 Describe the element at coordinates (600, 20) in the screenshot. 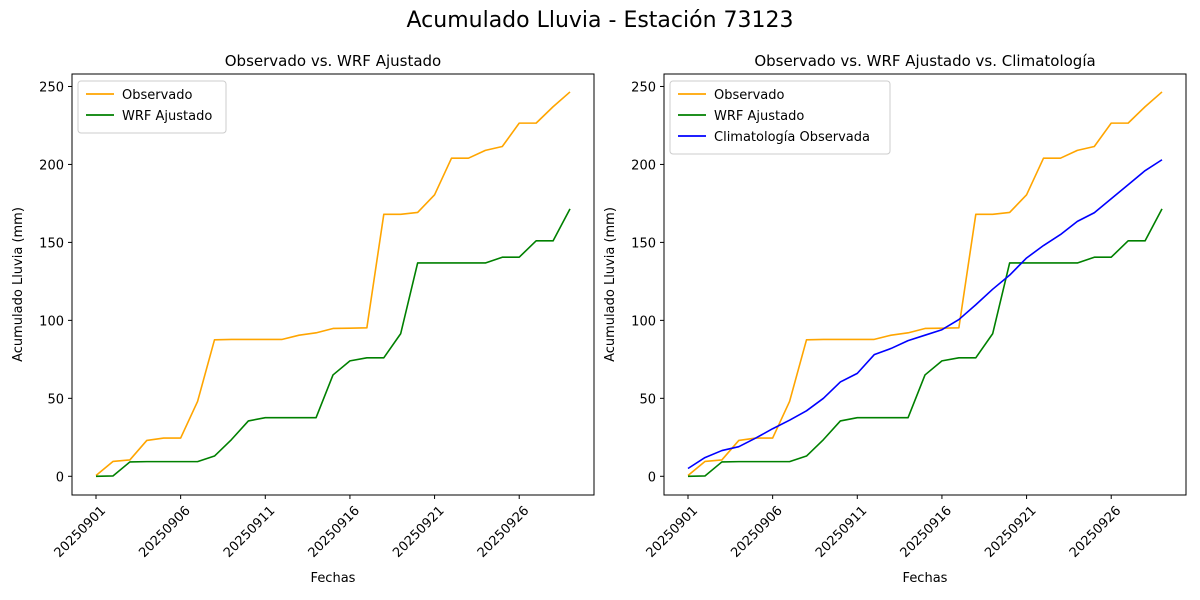

I see `figure-title: Acumulado Lluvia - Estación 73123` at that location.